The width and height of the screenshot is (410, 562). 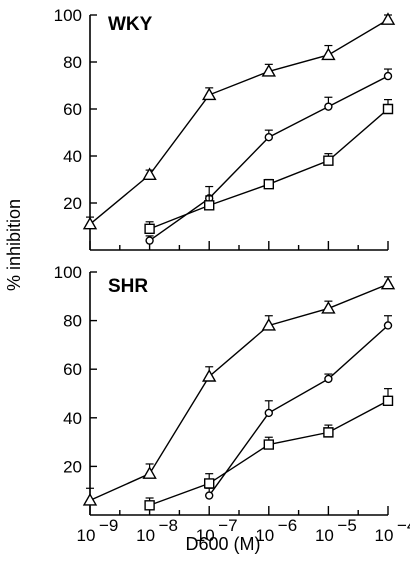 What do you see at coordinates (168, 525) in the screenshot?
I see `x-tick-exponent: −8` at bounding box center [168, 525].